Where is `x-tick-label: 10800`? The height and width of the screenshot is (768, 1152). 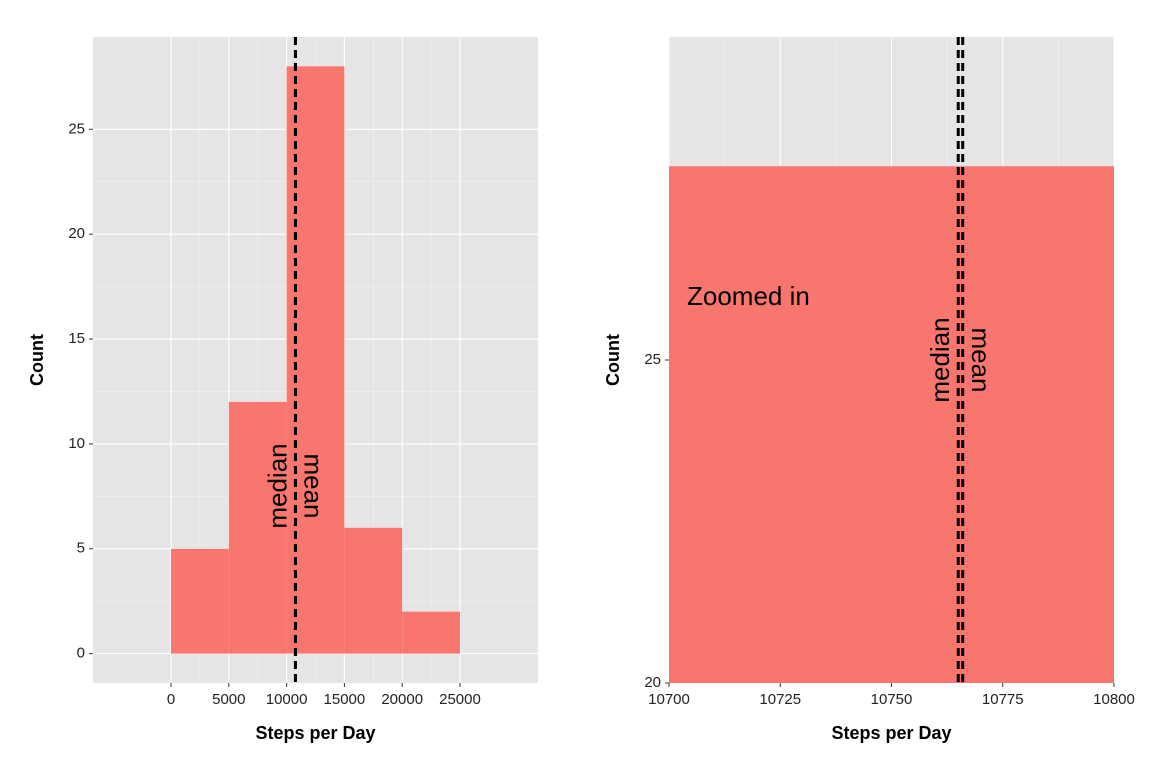
x-tick-label: 10800 is located at coordinates (1114, 699).